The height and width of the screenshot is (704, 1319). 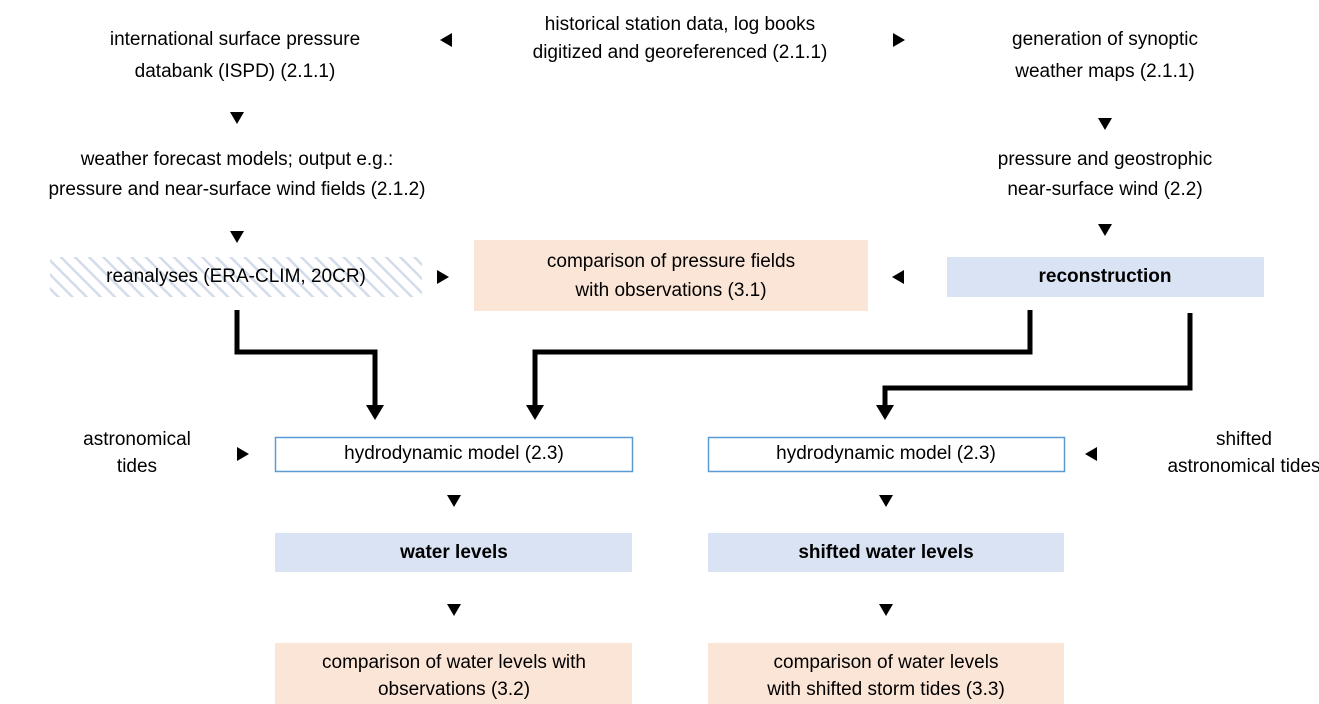 What do you see at coordinates (886, 662) in the screenshot?
I see `node-text: comparison of water levels` at bounding box center [886, 662].